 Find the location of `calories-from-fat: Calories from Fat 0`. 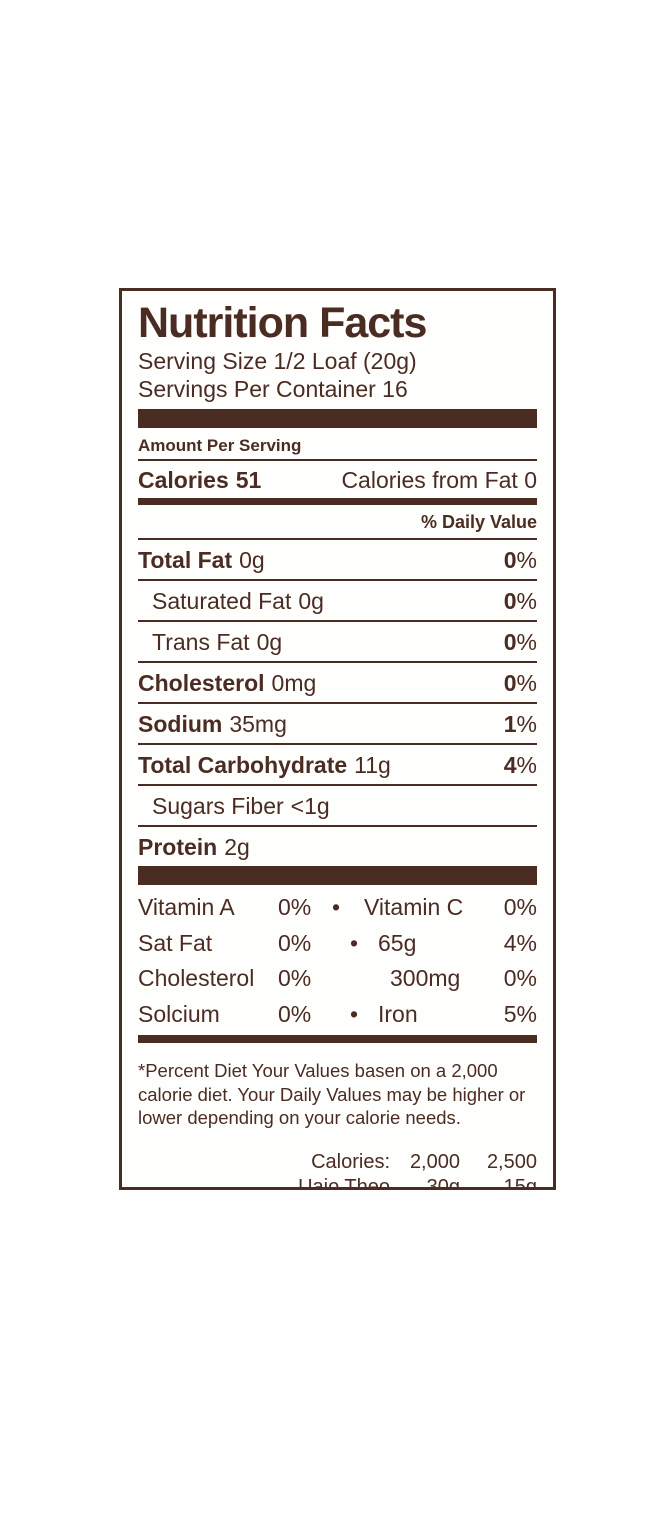

calories-from-fat: Calories from Fat 0 is located at coordinates (439, 480).